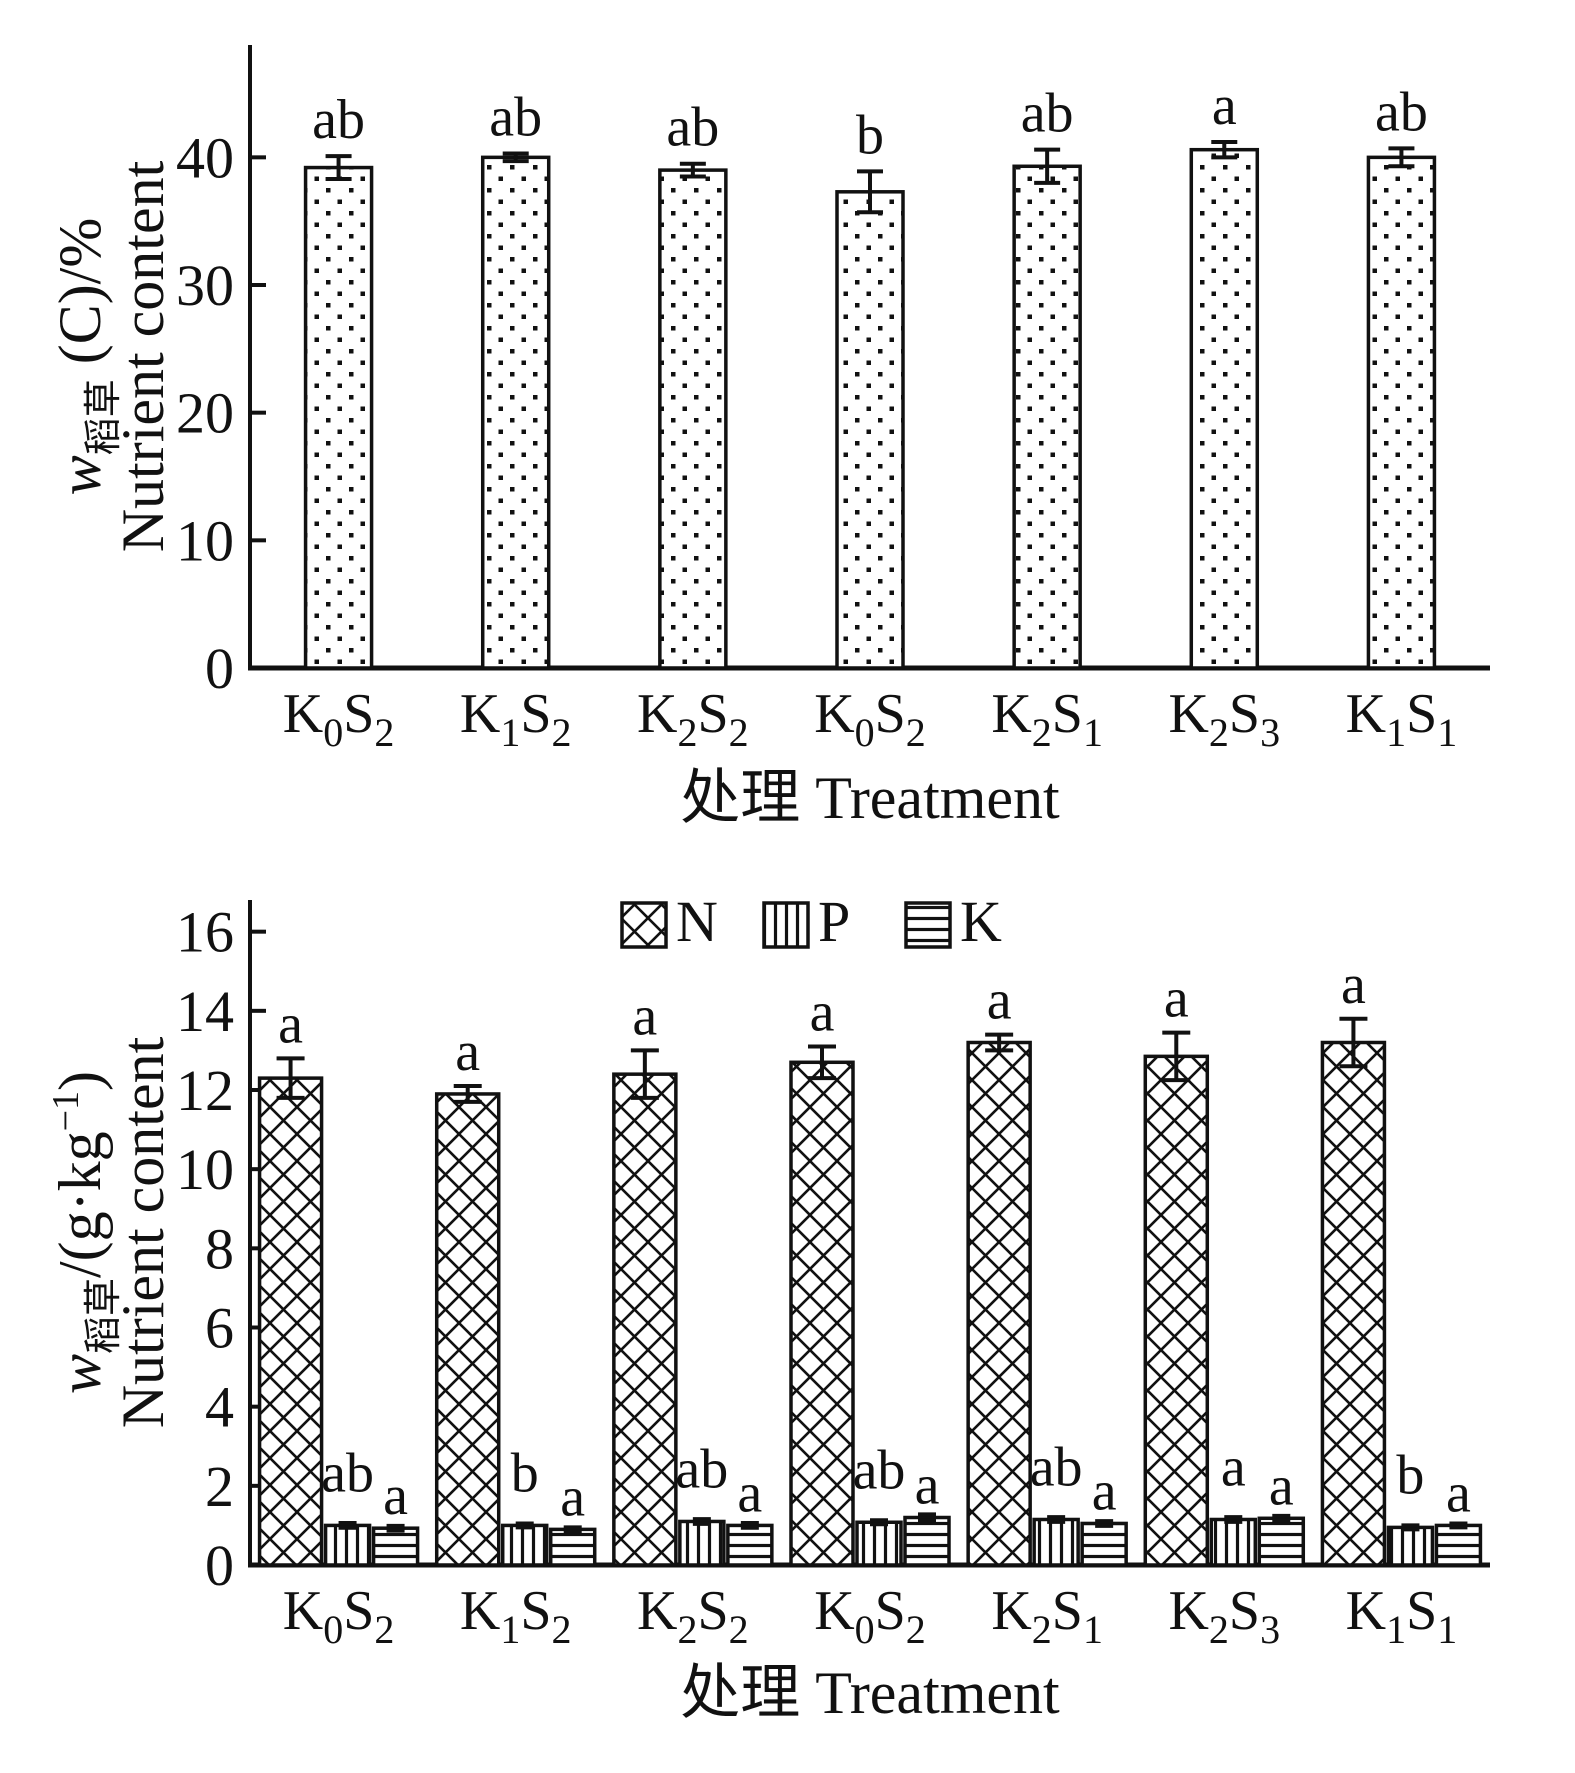  Describe the element at coordinates (1401, 1260) in the screenshot. I see `bar-group: ab a` at that location.